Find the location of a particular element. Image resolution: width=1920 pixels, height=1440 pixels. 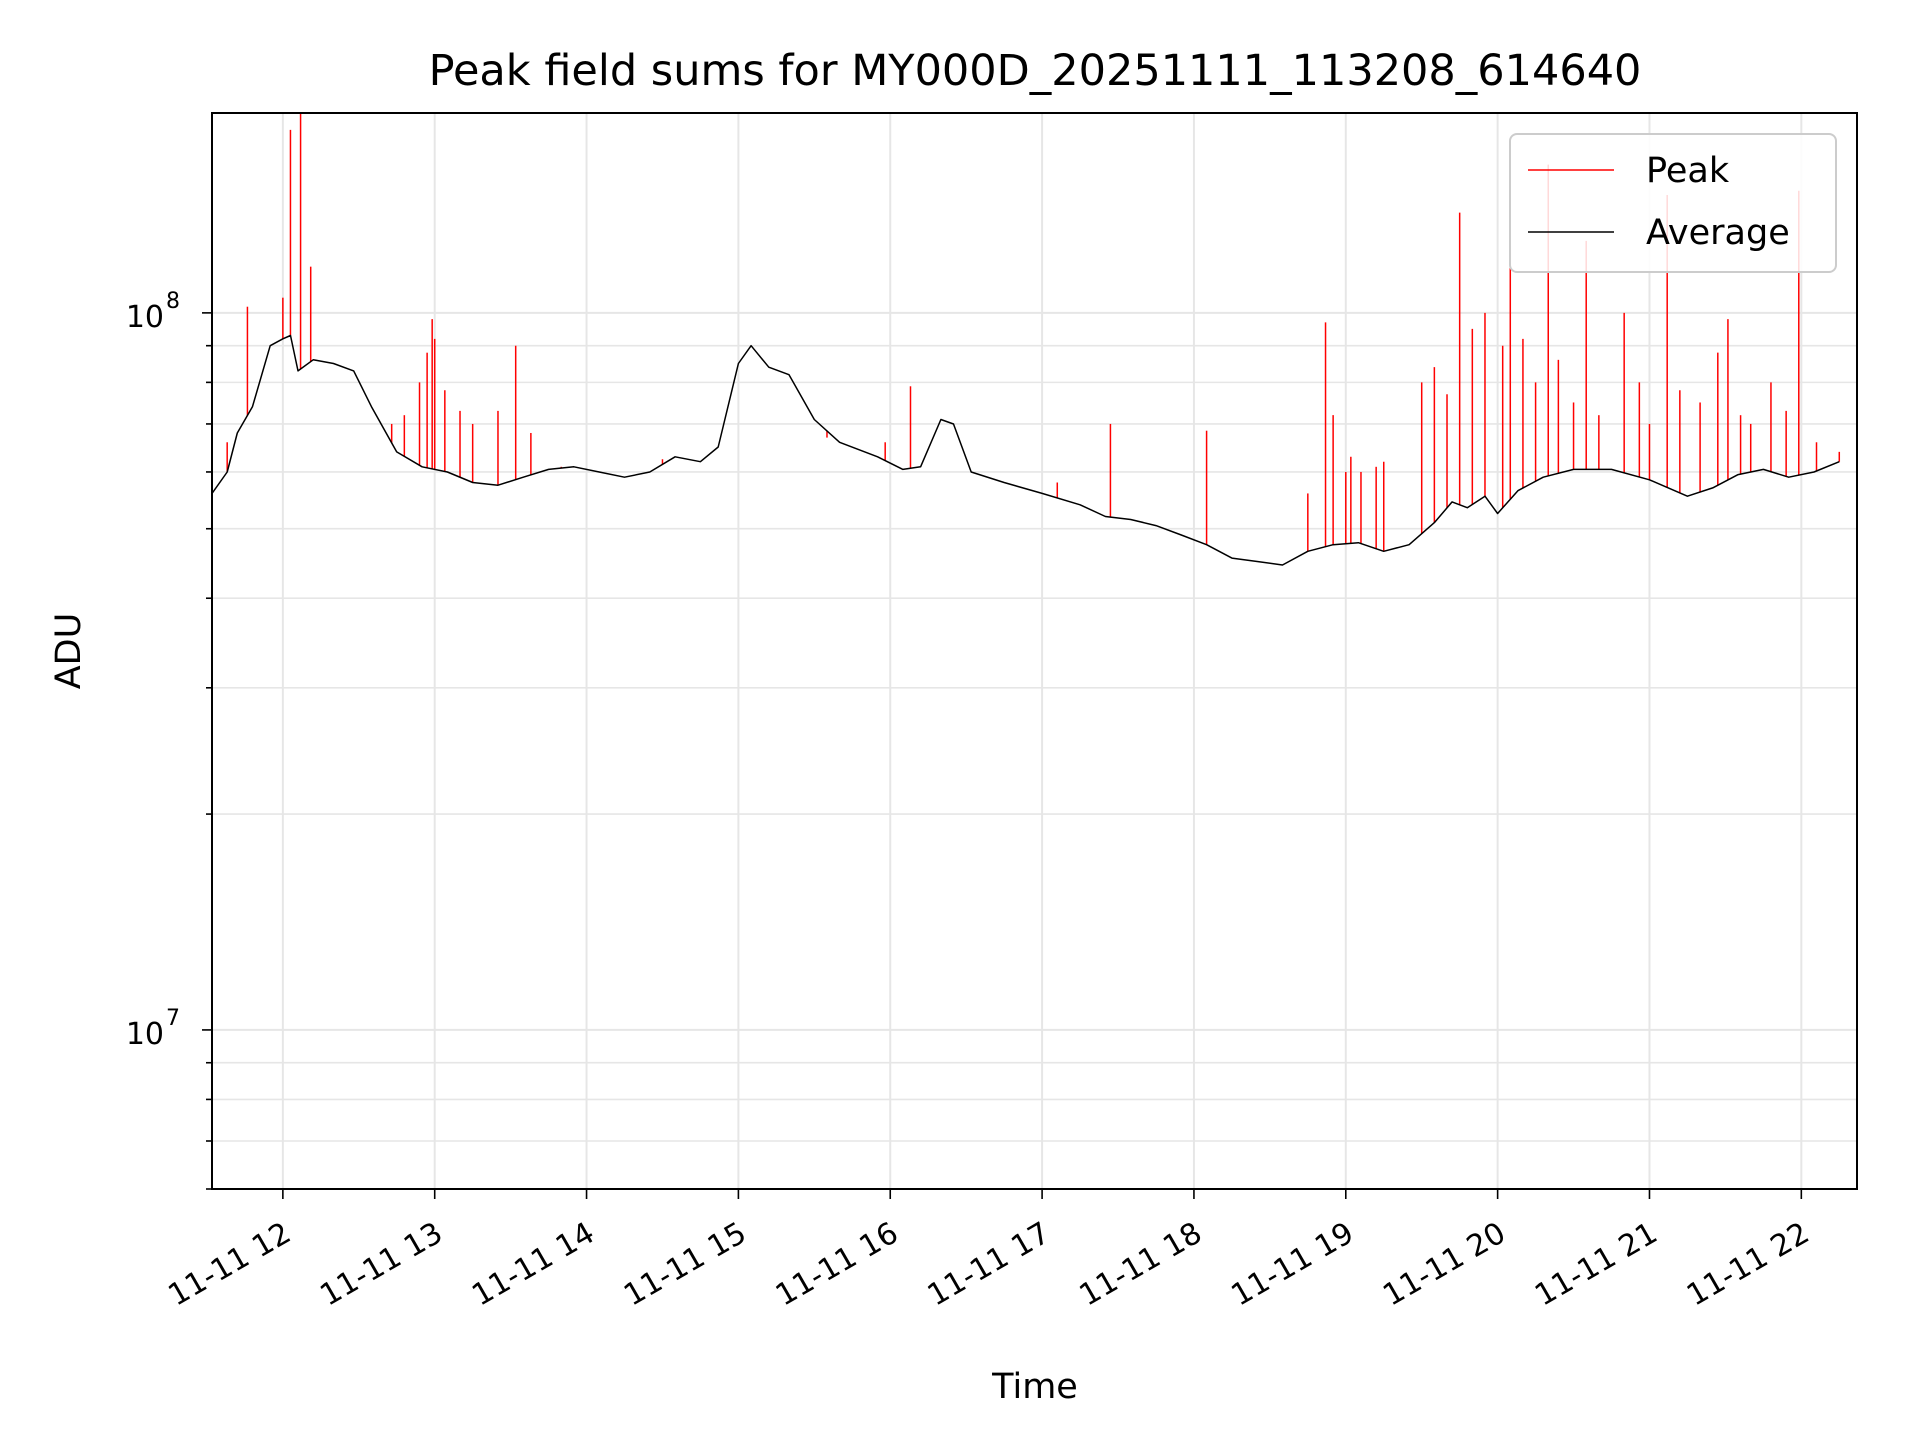

average-line is located at coordinates (1025, 450).